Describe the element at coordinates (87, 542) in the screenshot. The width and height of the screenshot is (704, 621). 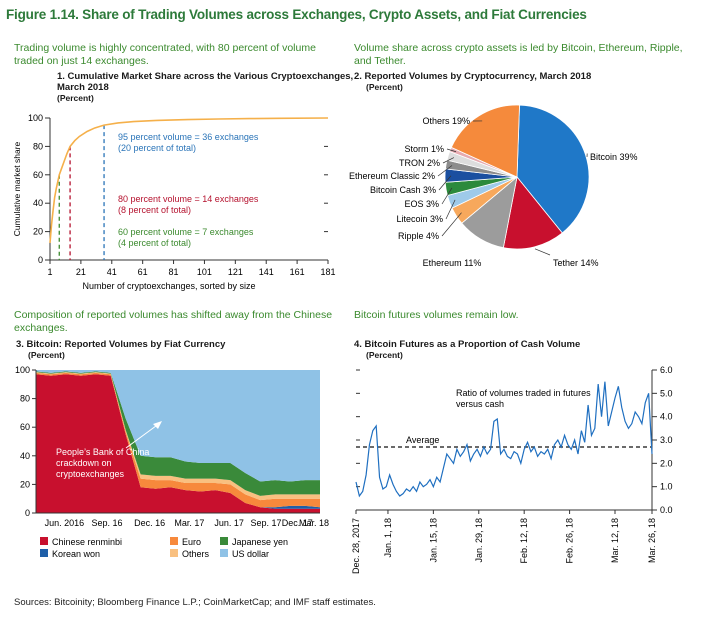
I see `p3-legend-label-renminbi: Chinese renminbi` at that location.